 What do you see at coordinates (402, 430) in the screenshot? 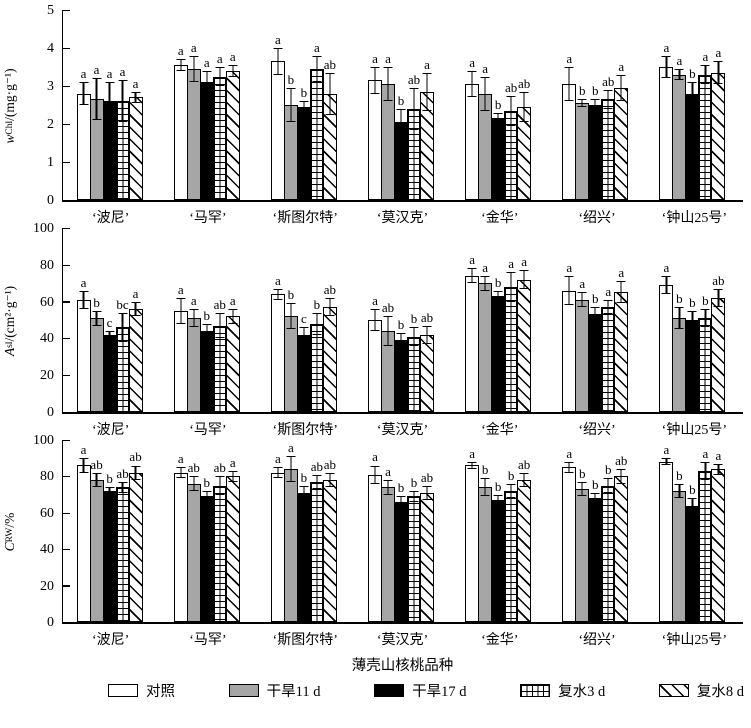
I see `category-label: ‘莫汉克’` at bounding box center [402, 430].